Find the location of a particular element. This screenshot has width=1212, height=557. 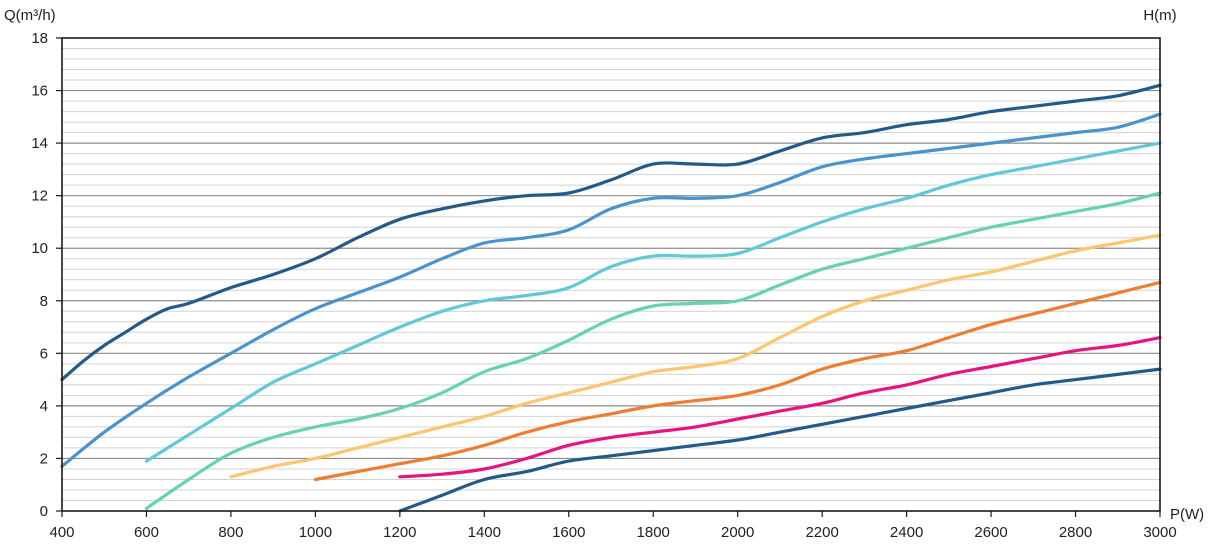

x-tick-label: 1600 is located at coordinates (568, 532).